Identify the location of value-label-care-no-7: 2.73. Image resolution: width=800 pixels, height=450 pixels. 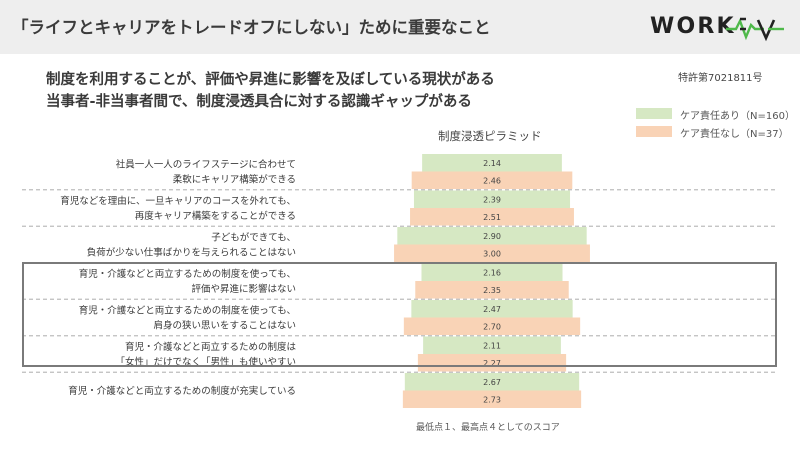
(492, 399).